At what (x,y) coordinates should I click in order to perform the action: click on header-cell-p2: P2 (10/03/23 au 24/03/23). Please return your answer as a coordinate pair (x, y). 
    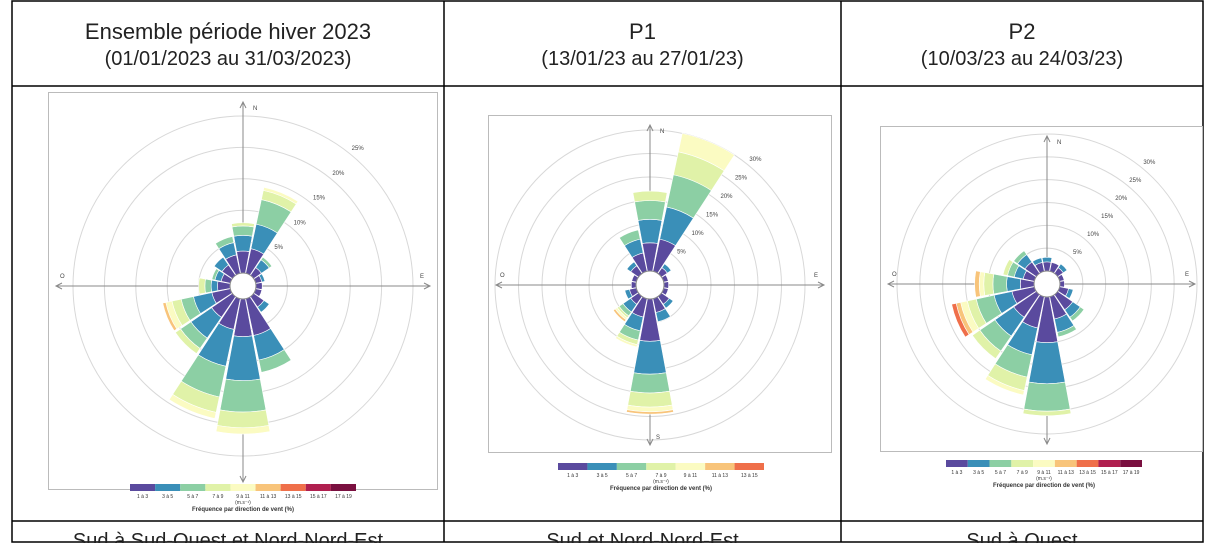
    Looking at the image, I should click on (1022, 43).